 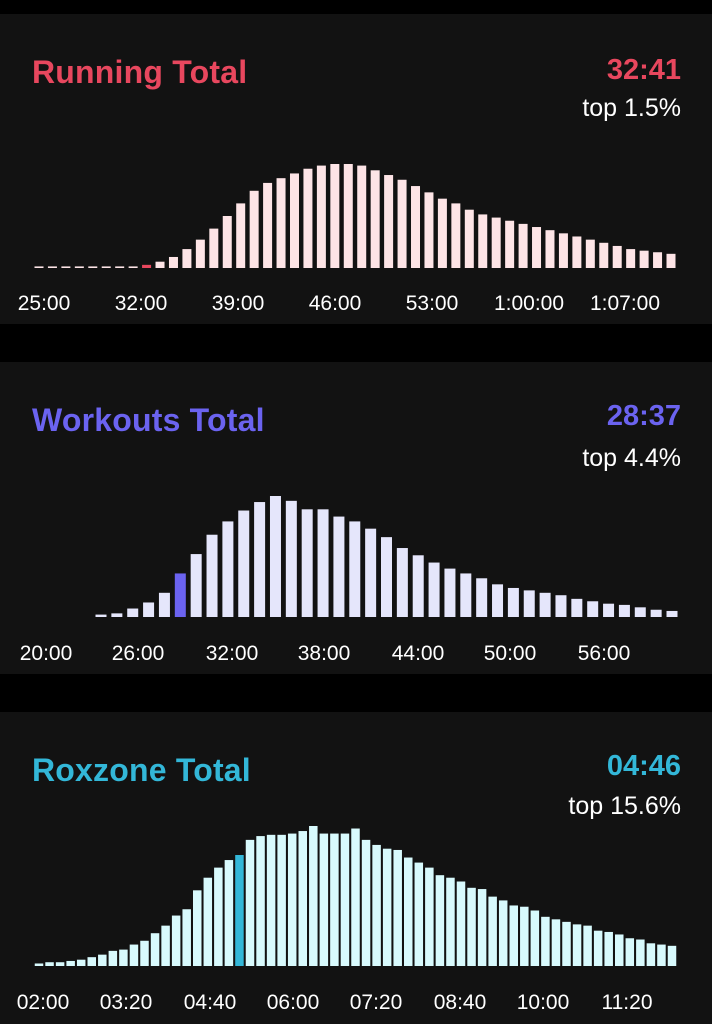 What do you see at coordinates (126, 1002) in the screenshot?
I see `x-tick-label: 03:20` at bounding box center [126, 1002].